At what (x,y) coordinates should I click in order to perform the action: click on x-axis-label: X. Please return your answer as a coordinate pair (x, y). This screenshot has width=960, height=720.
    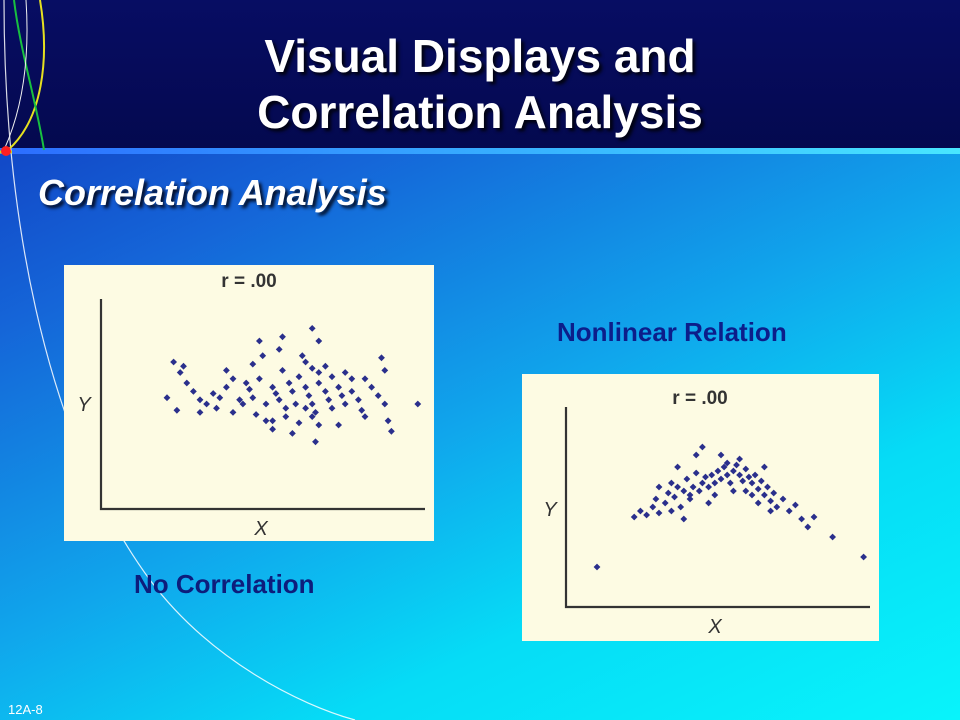
    Looking at the image, I should click on (260, 529).